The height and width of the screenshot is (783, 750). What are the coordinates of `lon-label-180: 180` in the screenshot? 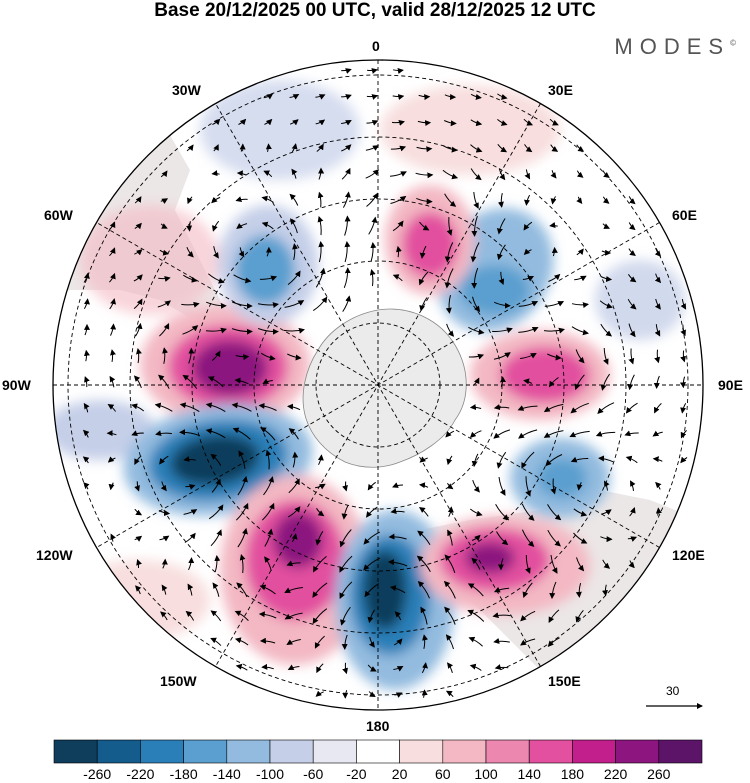 It's located at (378, 726).